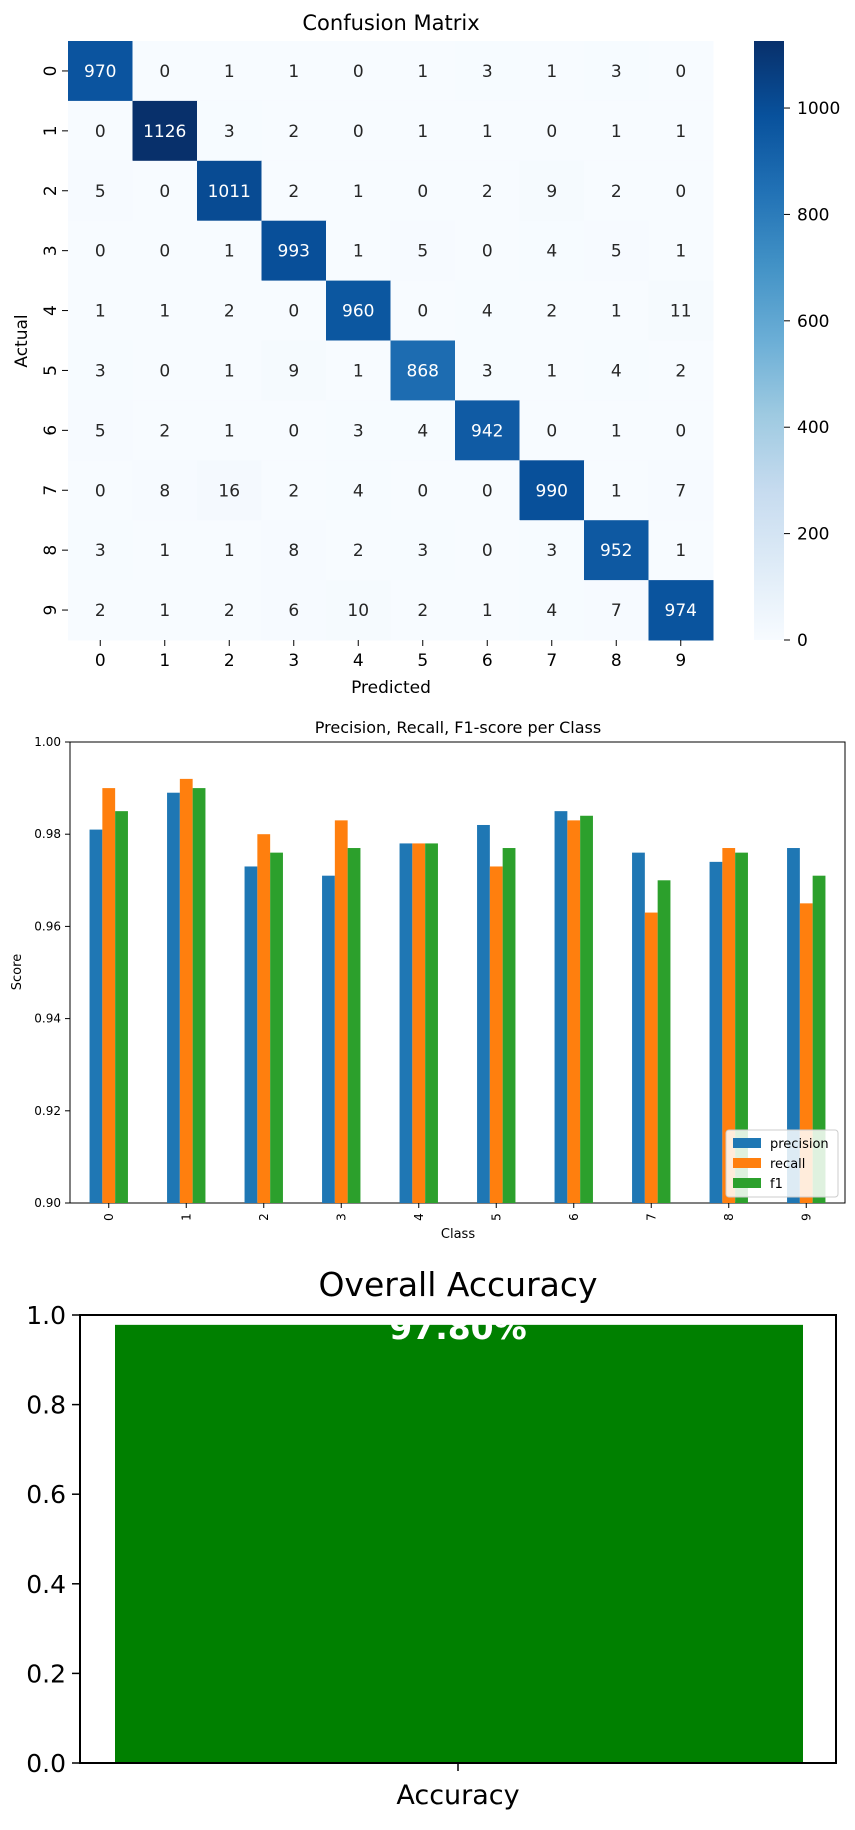 This screenshot has height=1830, width=855. Describe the element at coordinates (776, 1184) in the screenshot. I see `metrics-legend-label: f1` at that location.